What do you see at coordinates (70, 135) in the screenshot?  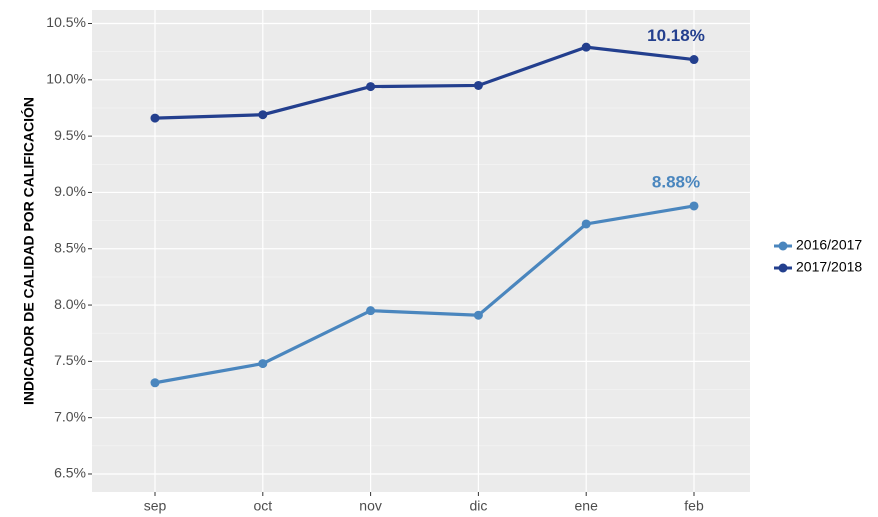 I see `y-tick-label: 9.5%` at bounding box center [70, 135].